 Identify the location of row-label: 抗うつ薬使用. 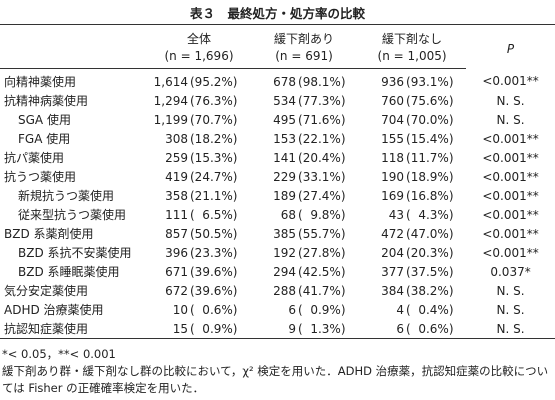
(40, 177).